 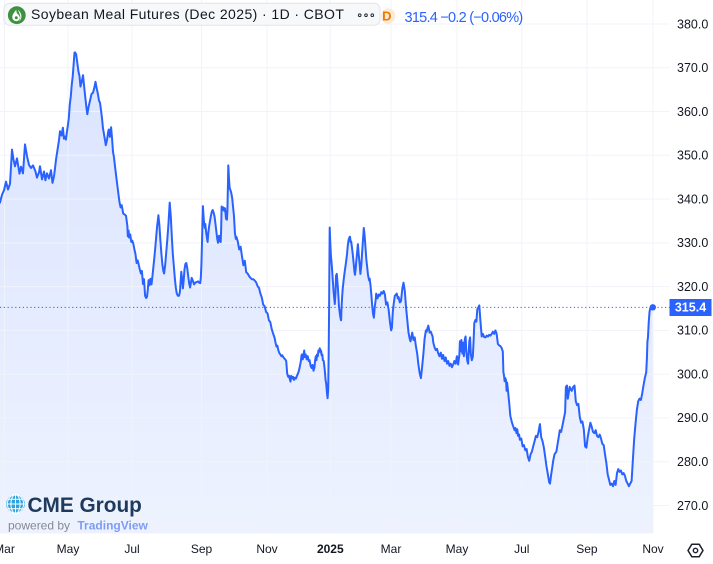 I want to click on svg-text: 300.0, so click(x=692, y=375).